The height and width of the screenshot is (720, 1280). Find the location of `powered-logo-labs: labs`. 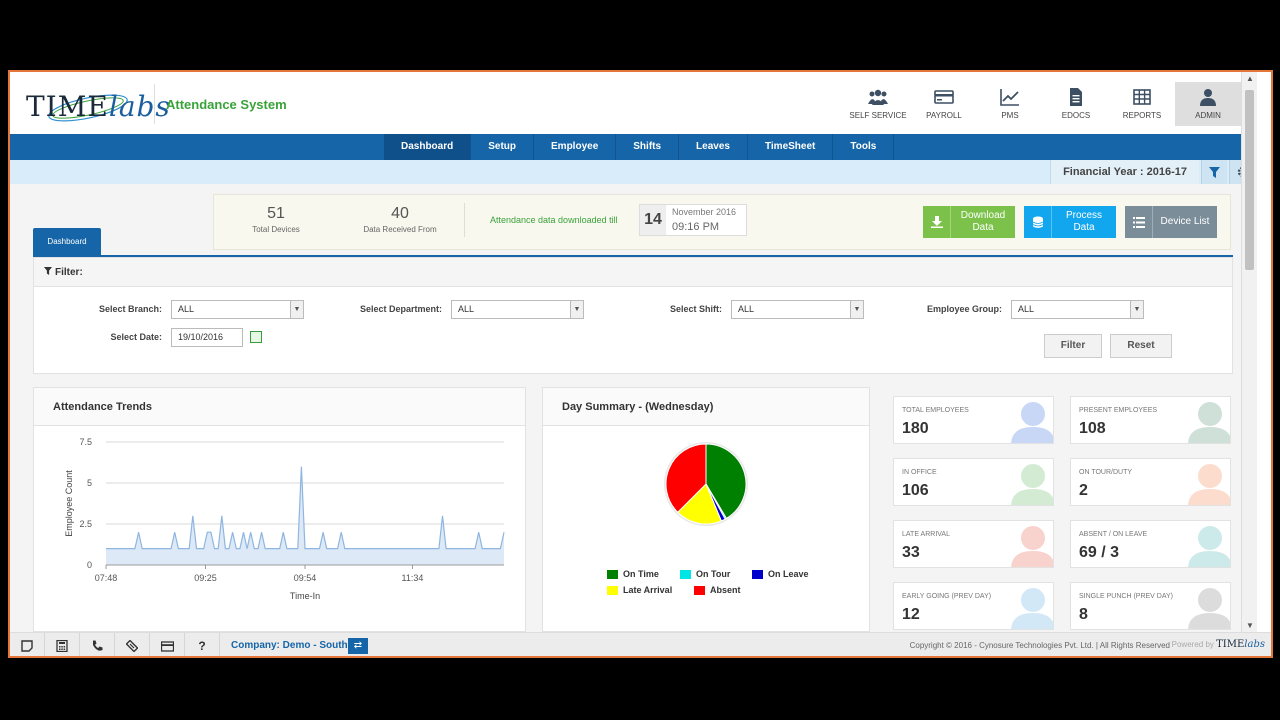

powered-logo-labs: labs is located at coordinates (1254, 644).